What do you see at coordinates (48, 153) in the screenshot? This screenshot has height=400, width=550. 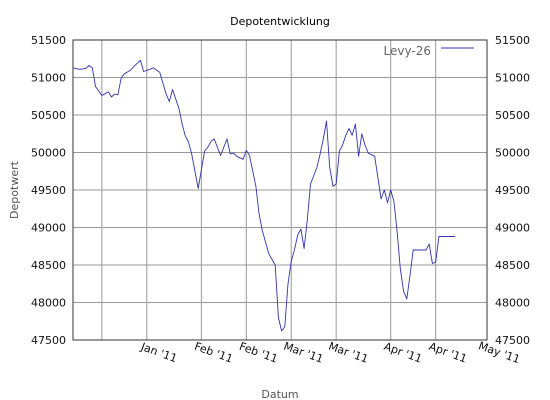 I see `y-tick-label-left: 50000` at bounding box center [48, 153].